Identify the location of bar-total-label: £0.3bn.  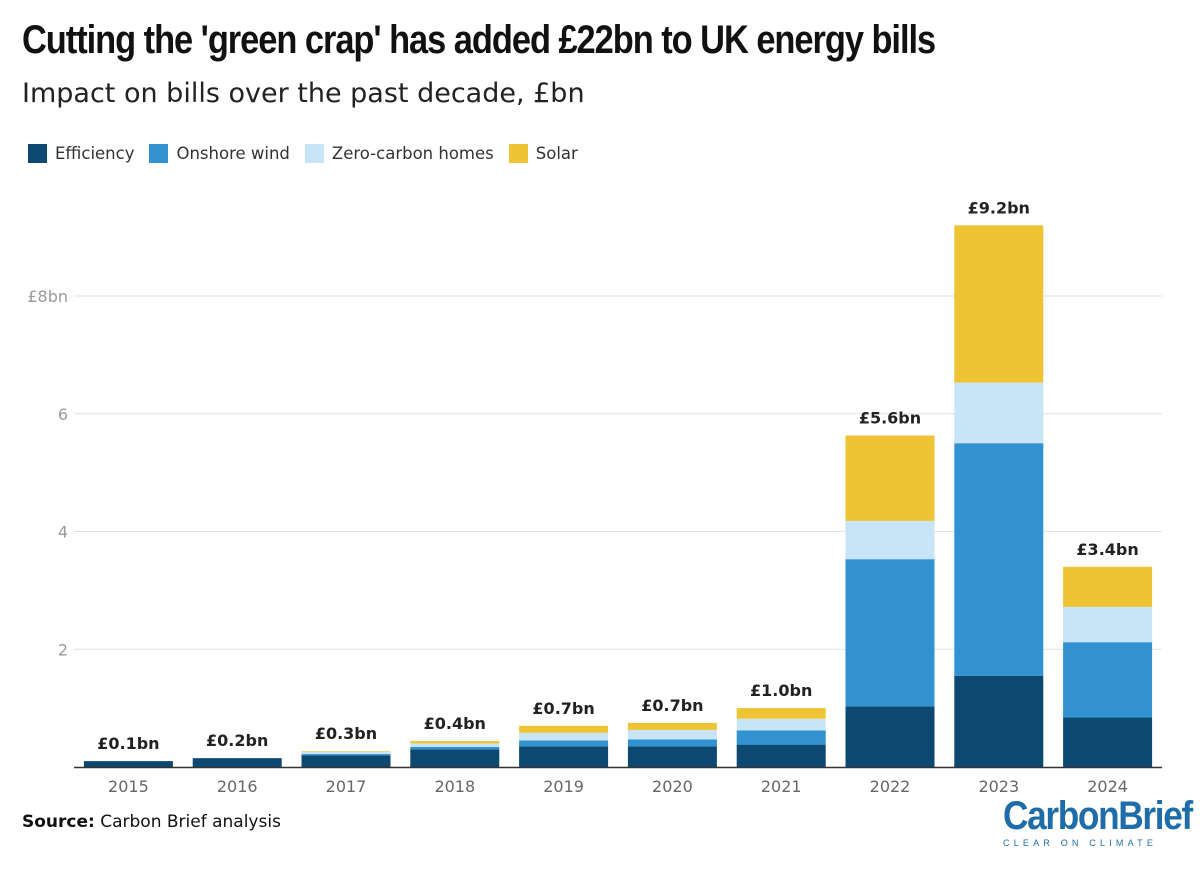
(346, 733).